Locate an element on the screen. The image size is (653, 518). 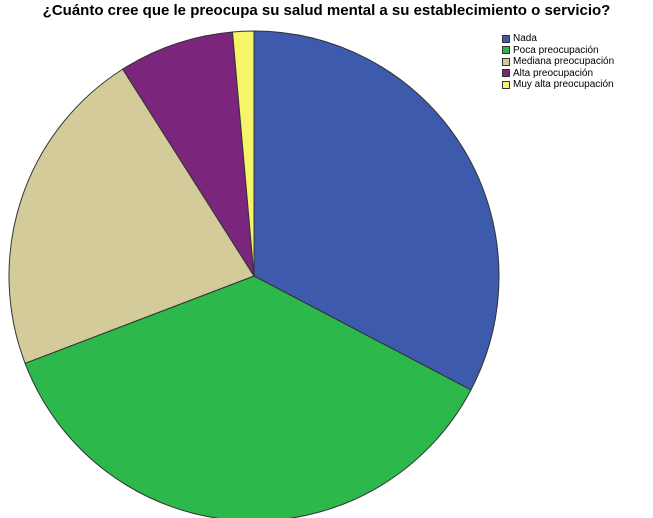
legend-label: Muy alta preocupación is located at coordinates (563, 85).